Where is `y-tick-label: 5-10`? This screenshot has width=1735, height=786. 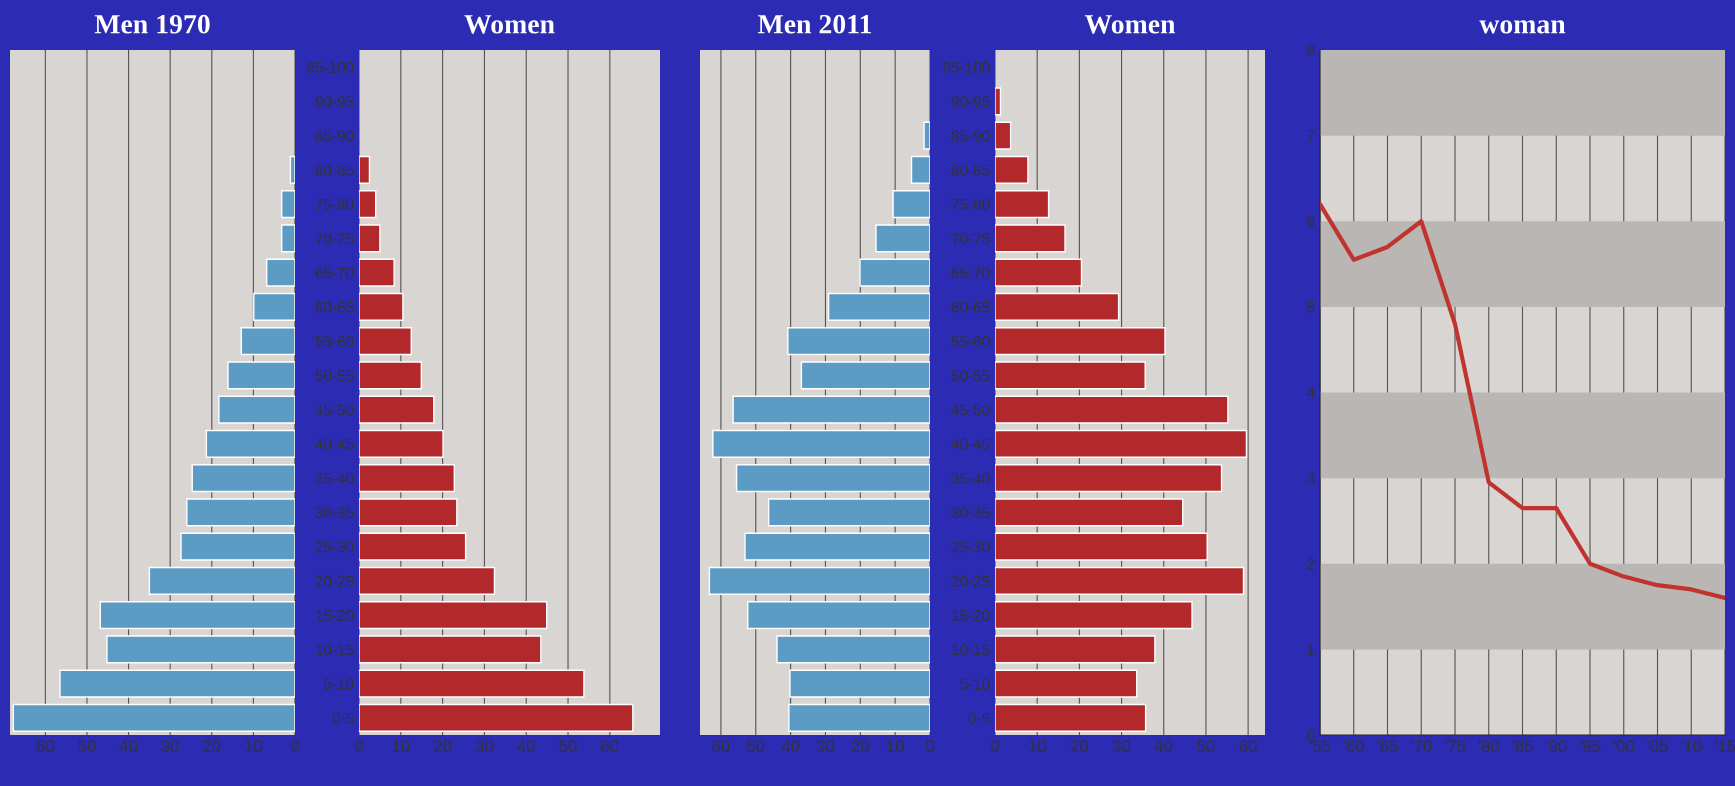 y-tick-label: 5-10 is located at coordinates (339, 684).